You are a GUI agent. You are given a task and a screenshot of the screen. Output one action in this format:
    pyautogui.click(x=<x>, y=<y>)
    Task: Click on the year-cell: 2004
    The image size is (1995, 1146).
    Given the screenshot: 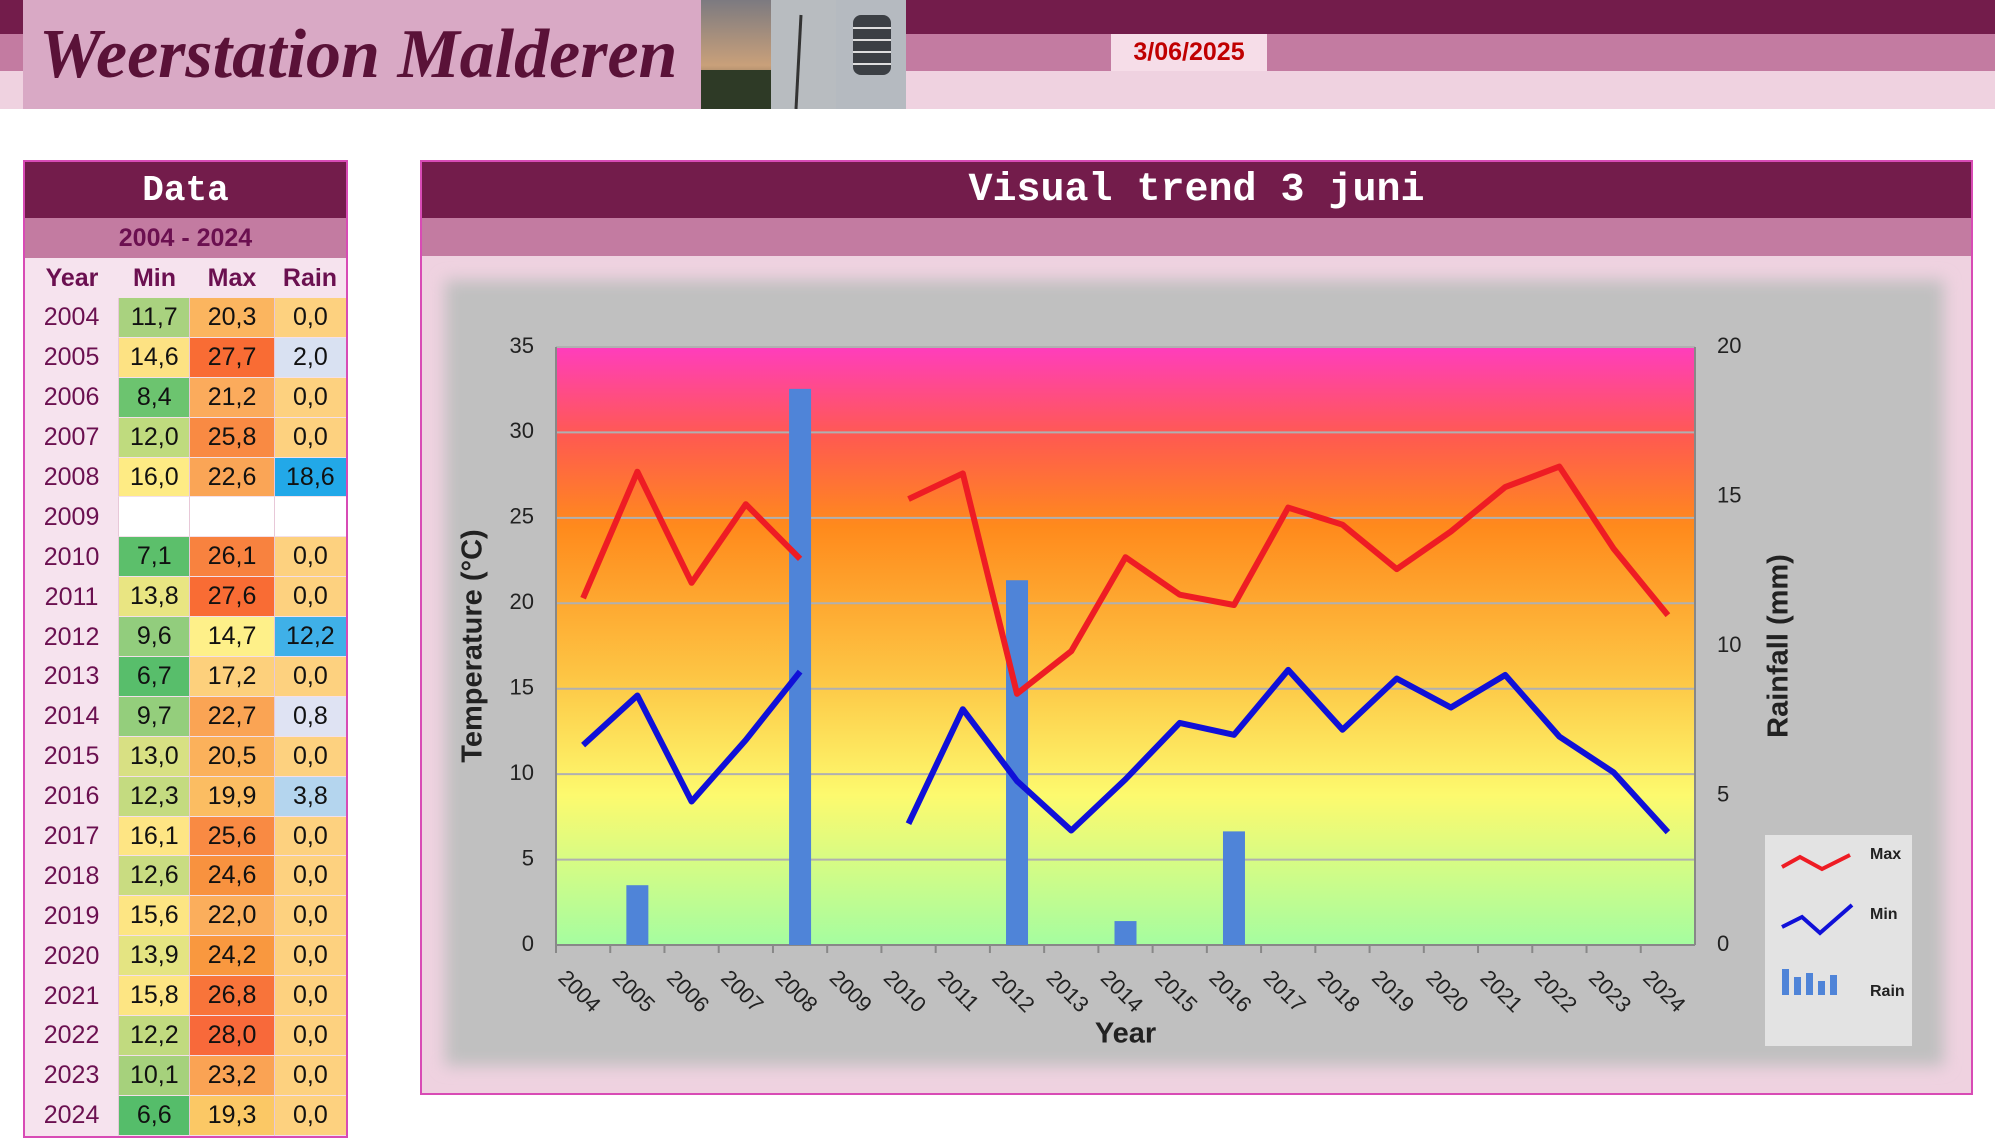 What is the action you would take?
    pyautogui.click(x=71, y=317)
    